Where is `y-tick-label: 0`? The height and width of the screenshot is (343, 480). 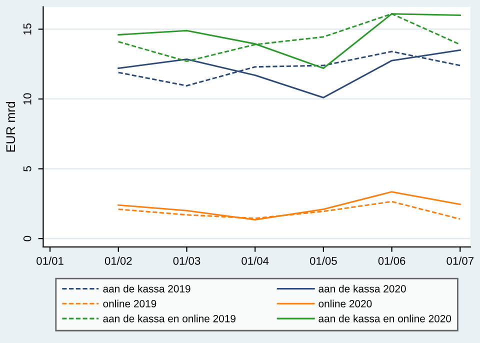 y-tick-label: 0 is located at coordinates (27, 239).